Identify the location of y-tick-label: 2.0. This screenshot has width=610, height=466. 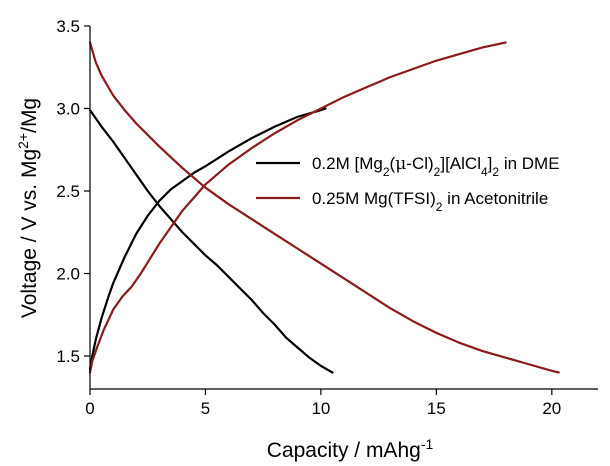
(68, 274).